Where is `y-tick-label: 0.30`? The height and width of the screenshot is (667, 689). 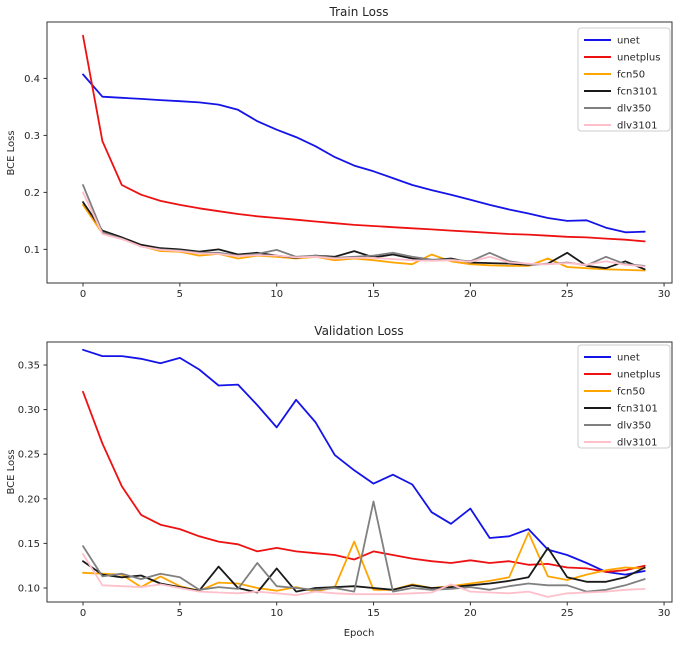 y-tick-label: 0.30 is located at coordinates (29, 410).